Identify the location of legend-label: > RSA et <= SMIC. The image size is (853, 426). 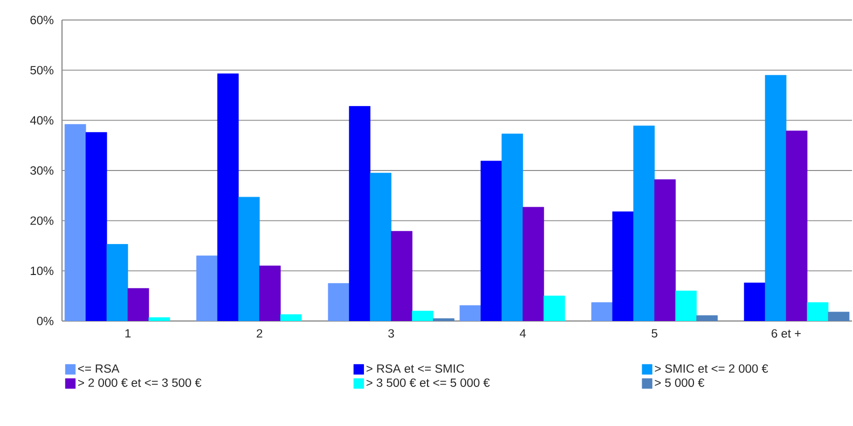
(415, 368).